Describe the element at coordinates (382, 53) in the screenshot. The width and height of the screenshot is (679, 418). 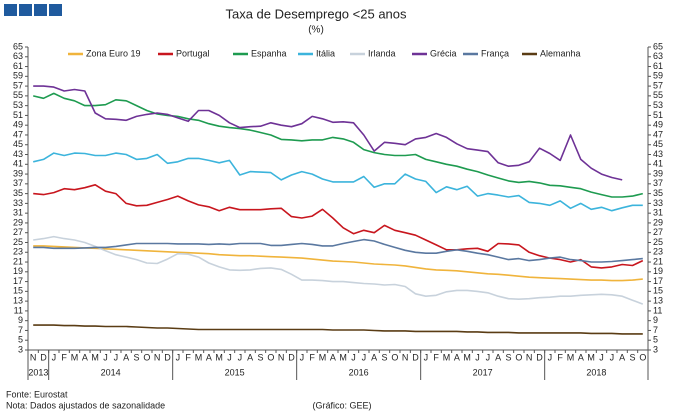
I see `legend-label: Irlanda` at that location.